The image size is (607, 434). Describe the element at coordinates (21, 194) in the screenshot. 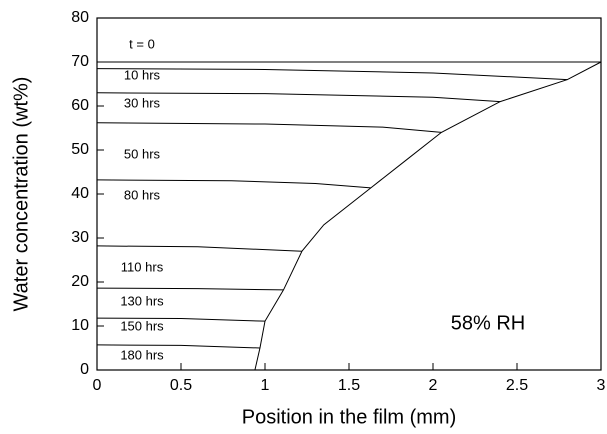

I see `y-axis-label: Water concentration (wt%)` at that location.